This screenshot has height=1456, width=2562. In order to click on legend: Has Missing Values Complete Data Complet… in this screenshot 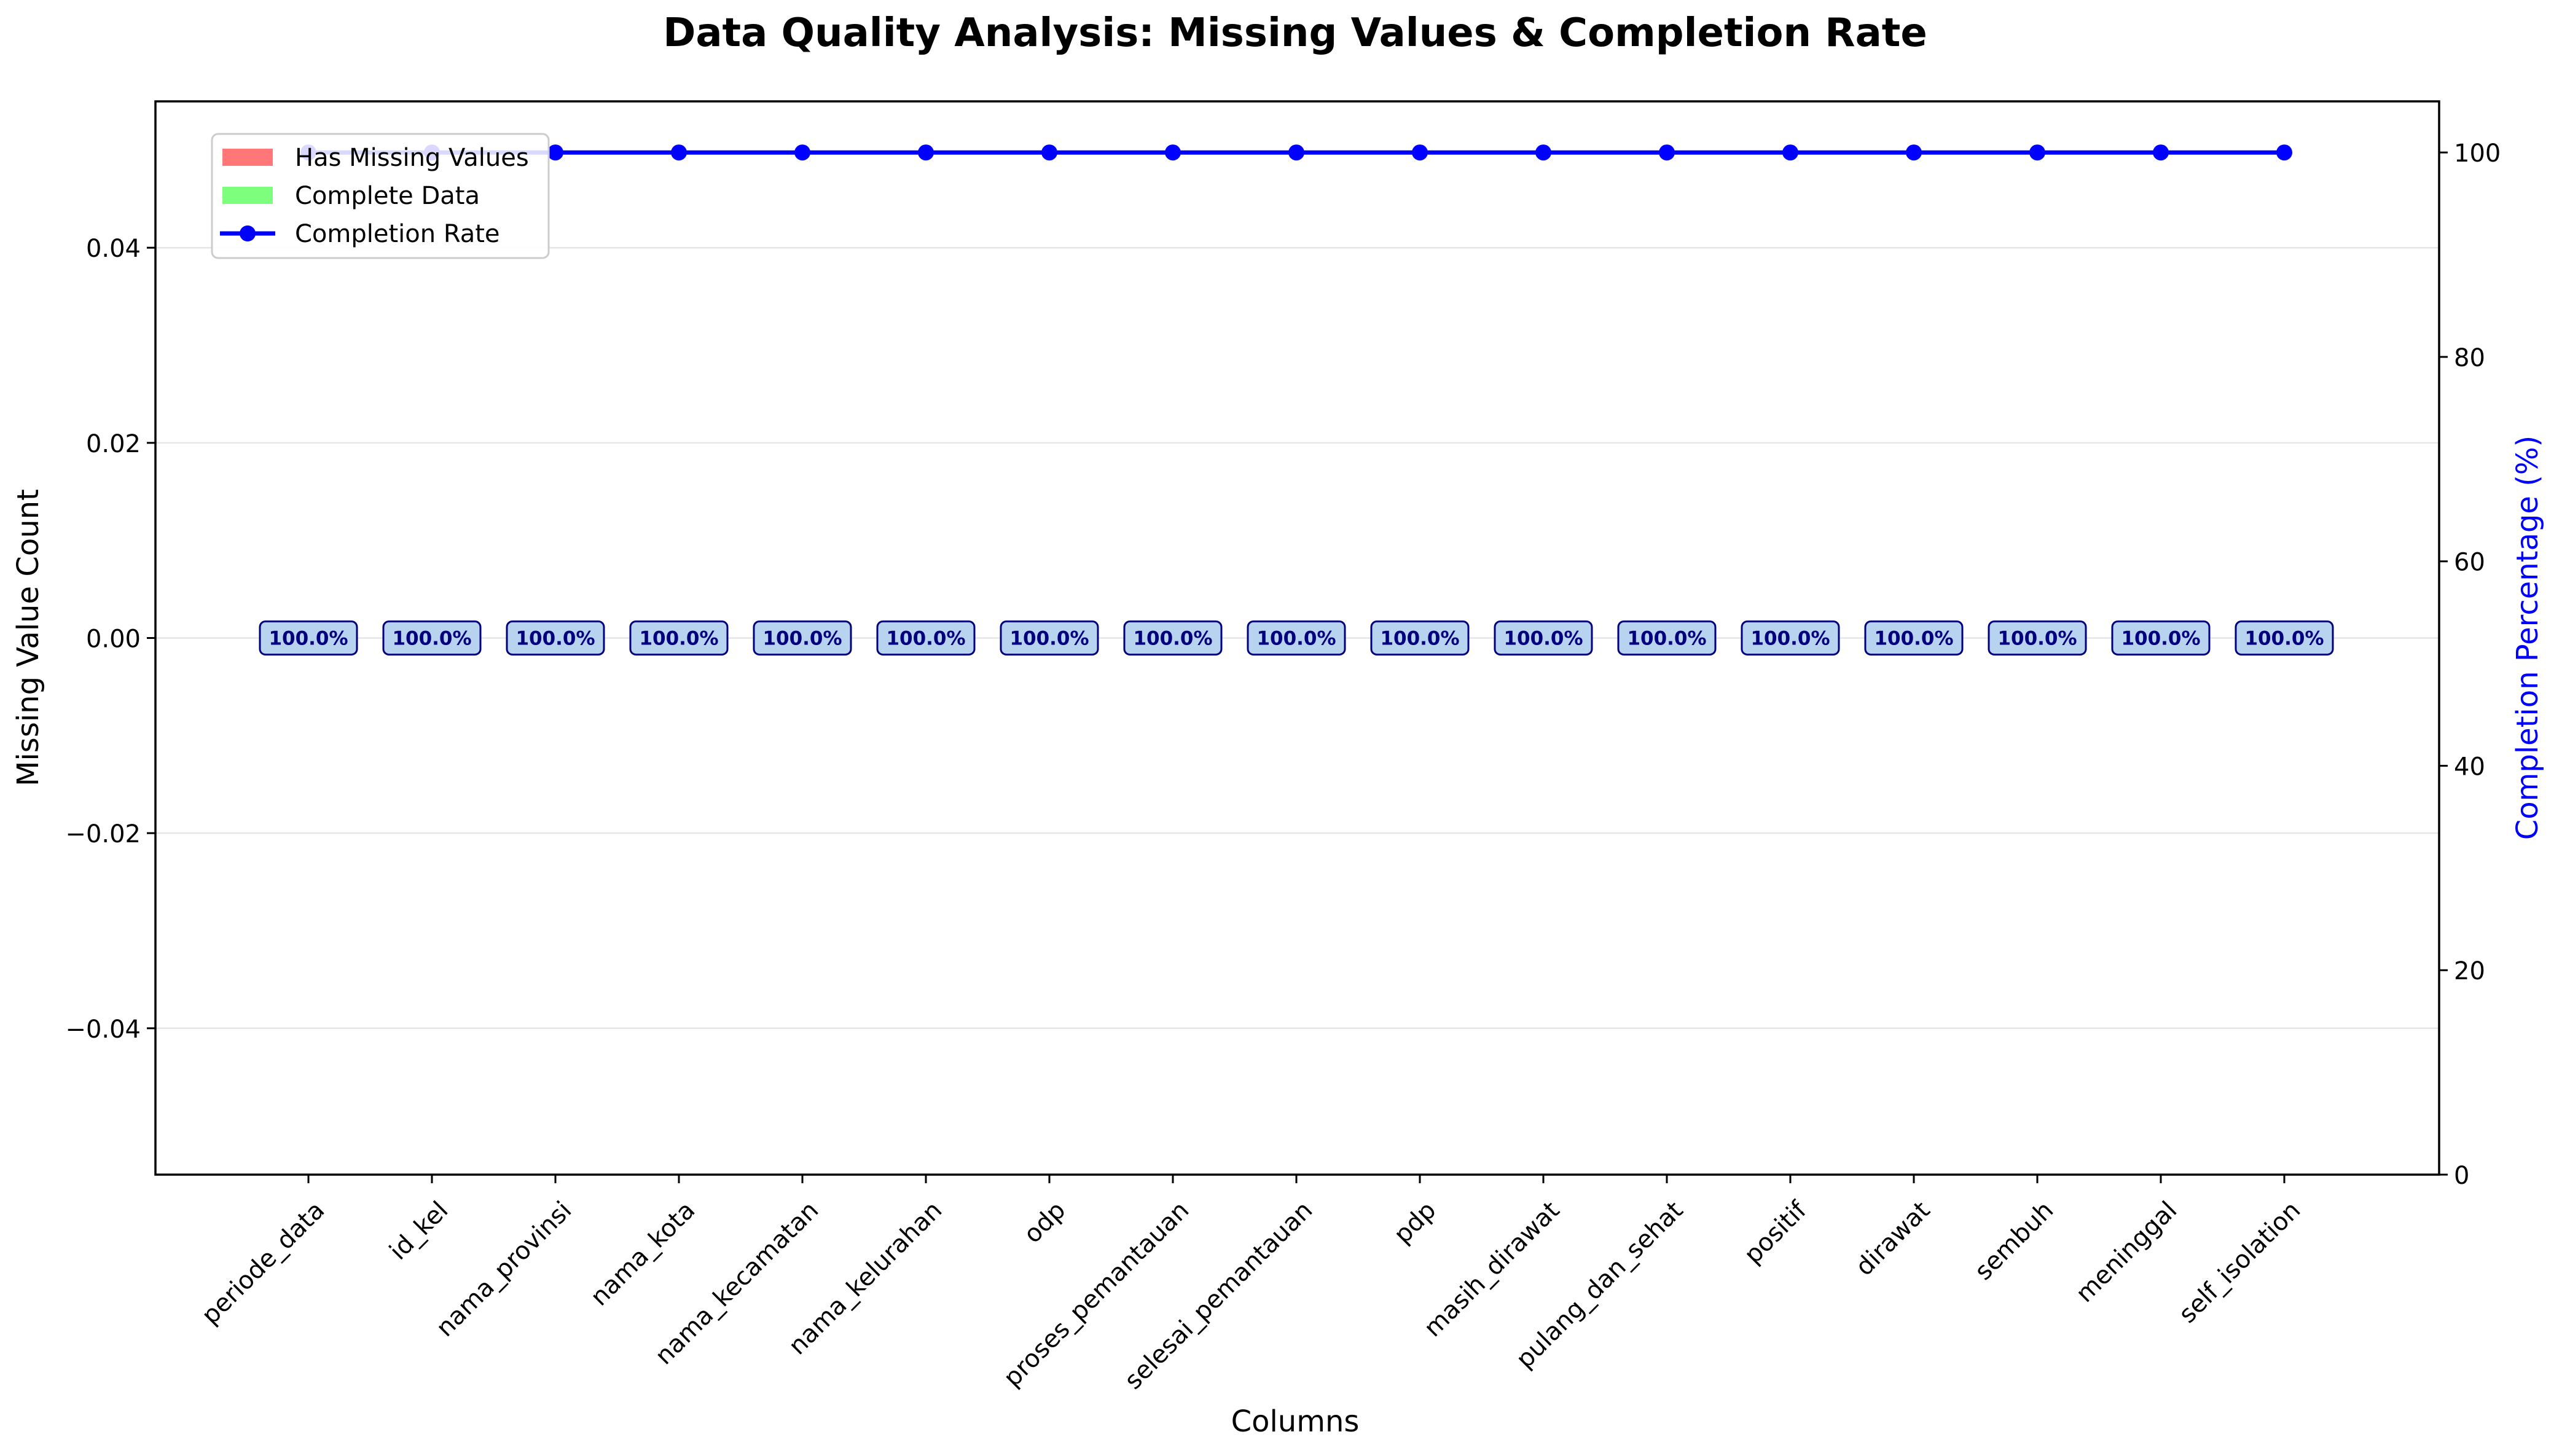, I will do `click(380, 196)`.